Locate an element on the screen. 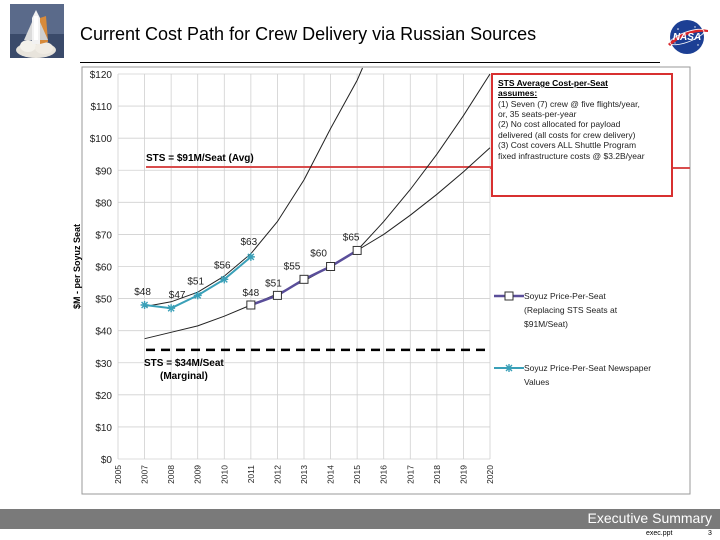 The height and width of the screenshot is (540, 720). y-tick-label: $60 is located at coordinates (103, 268).